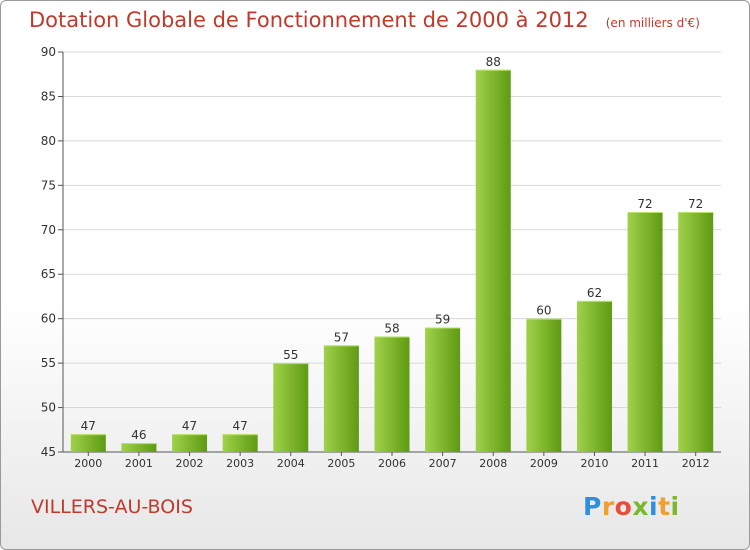 Image resolution: width=750 pixels, height=550 pixels. What do you see at coordinates (608, 506) in the screenshot?
I see `logo-letter: r` at bounding box center [608, 506].